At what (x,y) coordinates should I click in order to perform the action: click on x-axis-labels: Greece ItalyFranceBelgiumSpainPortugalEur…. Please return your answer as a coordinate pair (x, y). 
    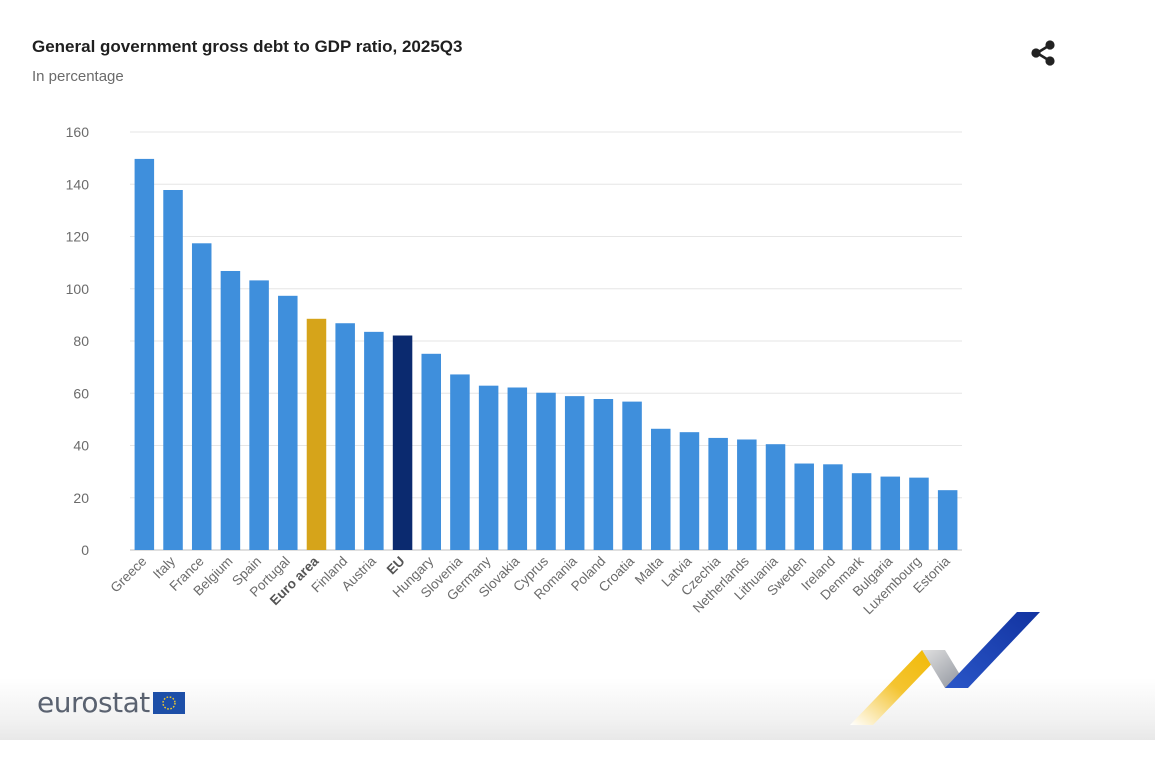
    Looking at the image, I should click on (531, 585).